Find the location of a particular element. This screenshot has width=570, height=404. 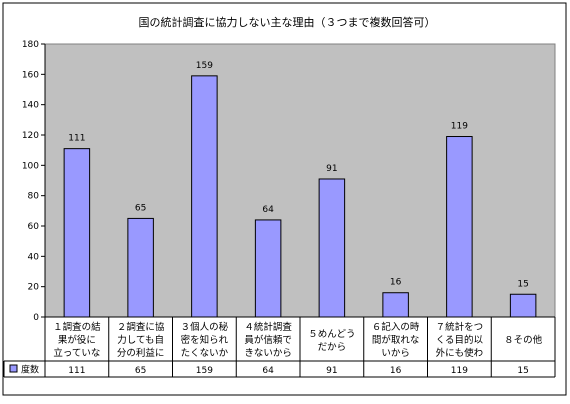

x-category-label-line: ８その他 is located at coordinates (523, 340).